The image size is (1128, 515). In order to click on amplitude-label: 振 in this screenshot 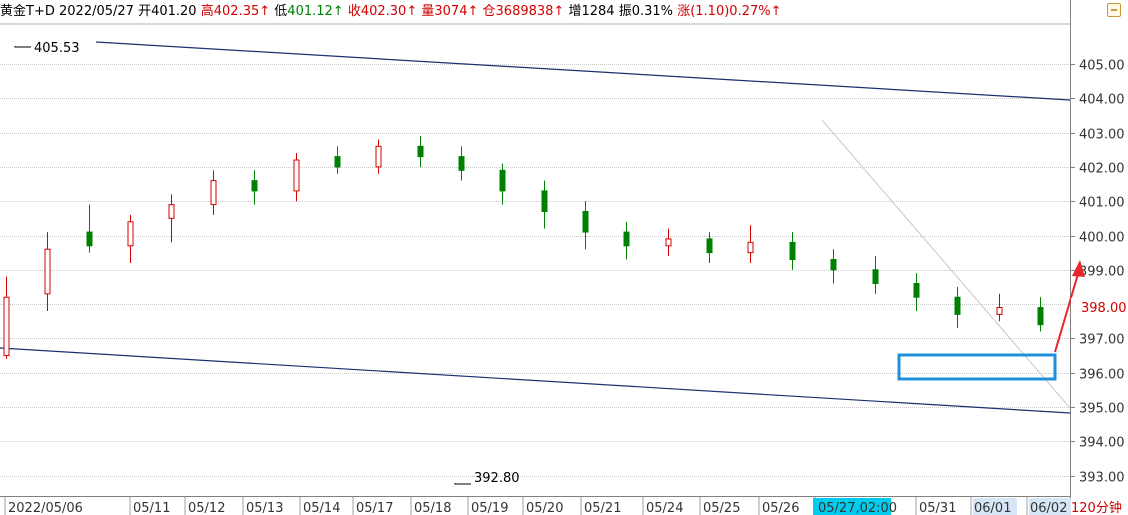, I will do `click(625, 11)`.